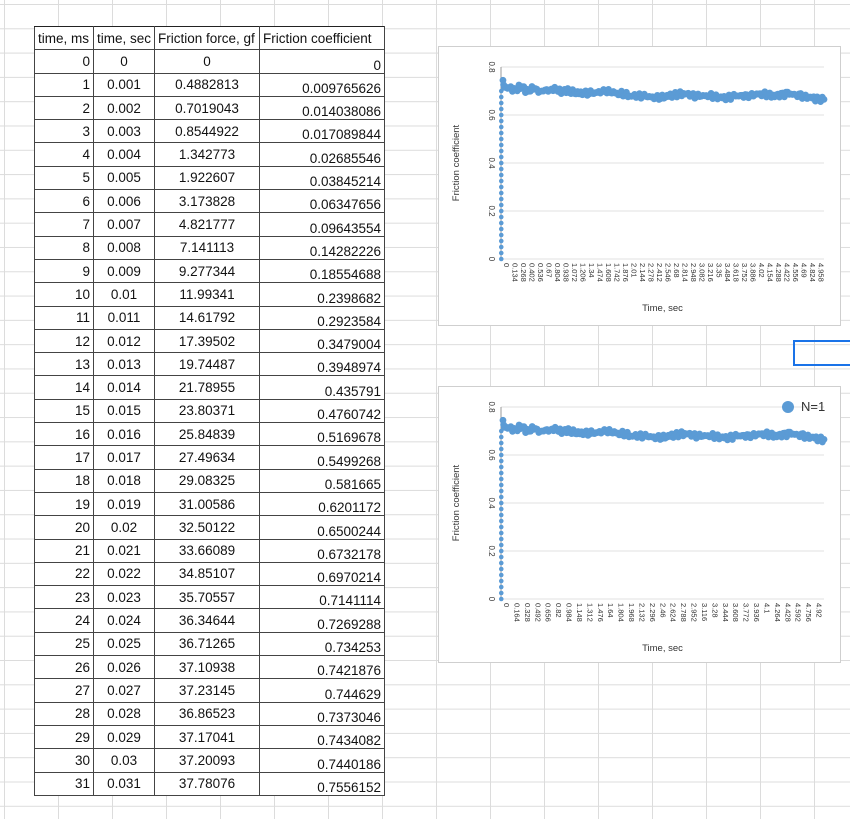  Describe the element at coordinates (64, 737) in the screenshot. I see `cell-time-ms: 29` at that location.